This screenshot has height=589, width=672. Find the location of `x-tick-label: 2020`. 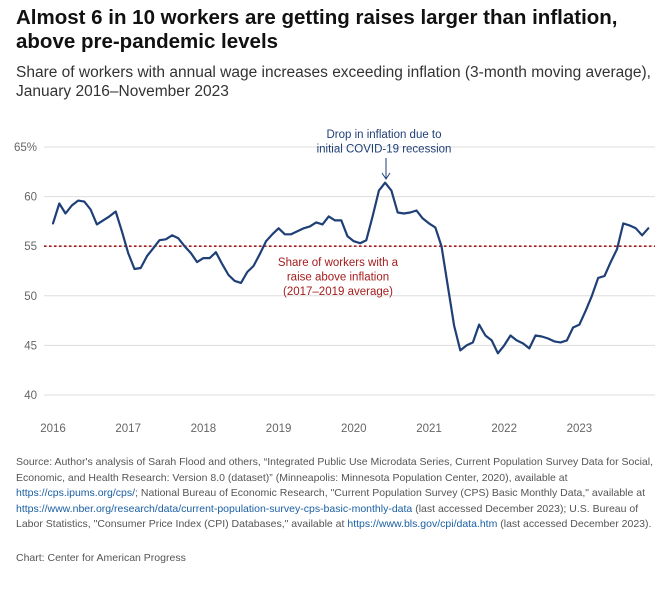

x-tick-label: 2020 is located at coordinates (354, 429).